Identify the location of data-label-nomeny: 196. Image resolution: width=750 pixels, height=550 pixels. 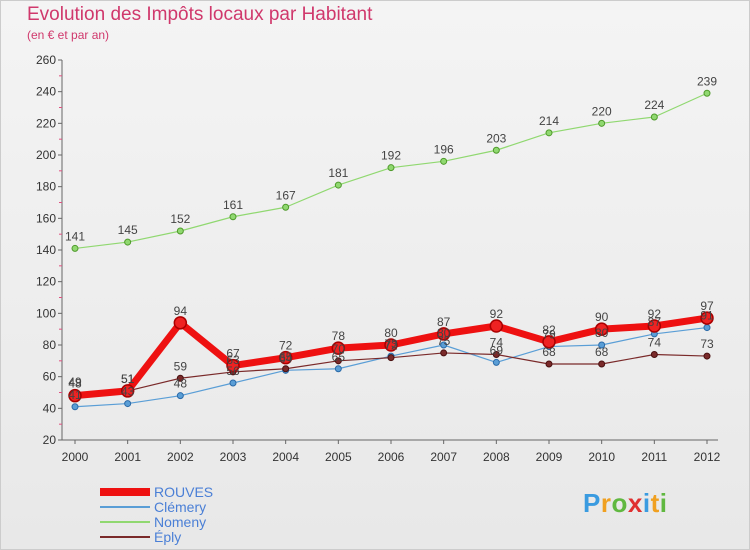
(444, 149).